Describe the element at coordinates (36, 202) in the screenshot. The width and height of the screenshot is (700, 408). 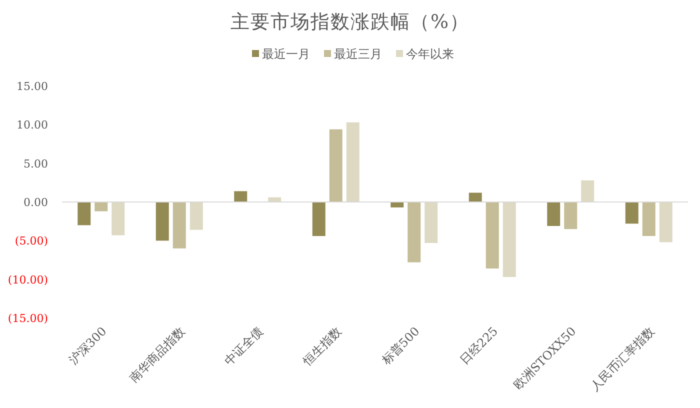
I see `y-tick-label: 0.00` at that location.